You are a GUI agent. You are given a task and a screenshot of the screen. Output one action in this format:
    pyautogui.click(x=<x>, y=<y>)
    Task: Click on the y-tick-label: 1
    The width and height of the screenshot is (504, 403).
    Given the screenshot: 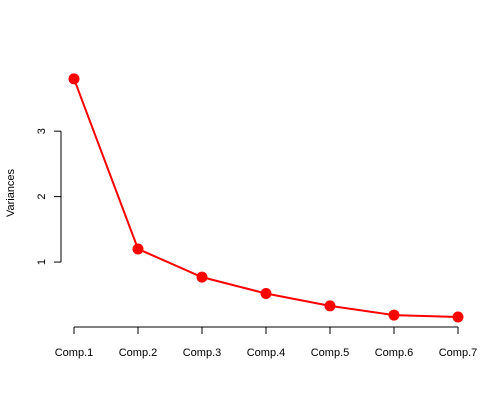 What is the action you would take?
    pyautogui.click(x=42, y=262)
    